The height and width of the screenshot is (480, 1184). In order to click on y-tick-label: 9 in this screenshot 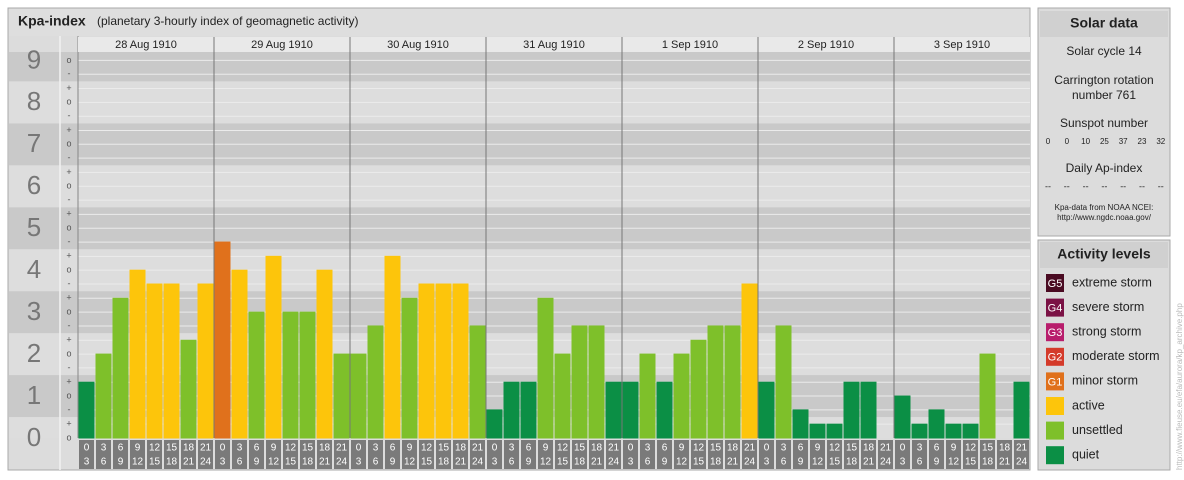, I will do `click(34, 59)`.